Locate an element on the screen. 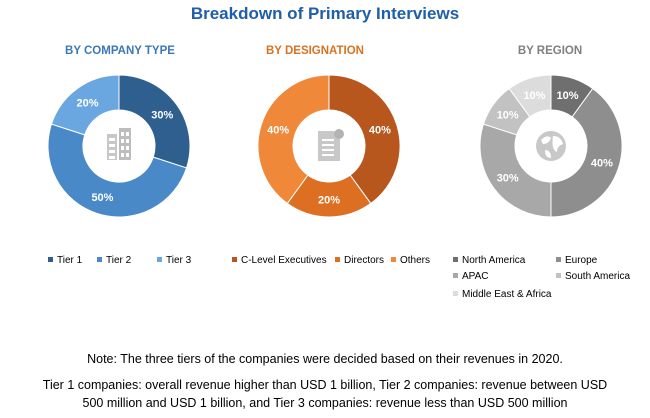 The width and height of the screenshot is (650, 418). legend-label: South America is located at coordinates (598, 276).